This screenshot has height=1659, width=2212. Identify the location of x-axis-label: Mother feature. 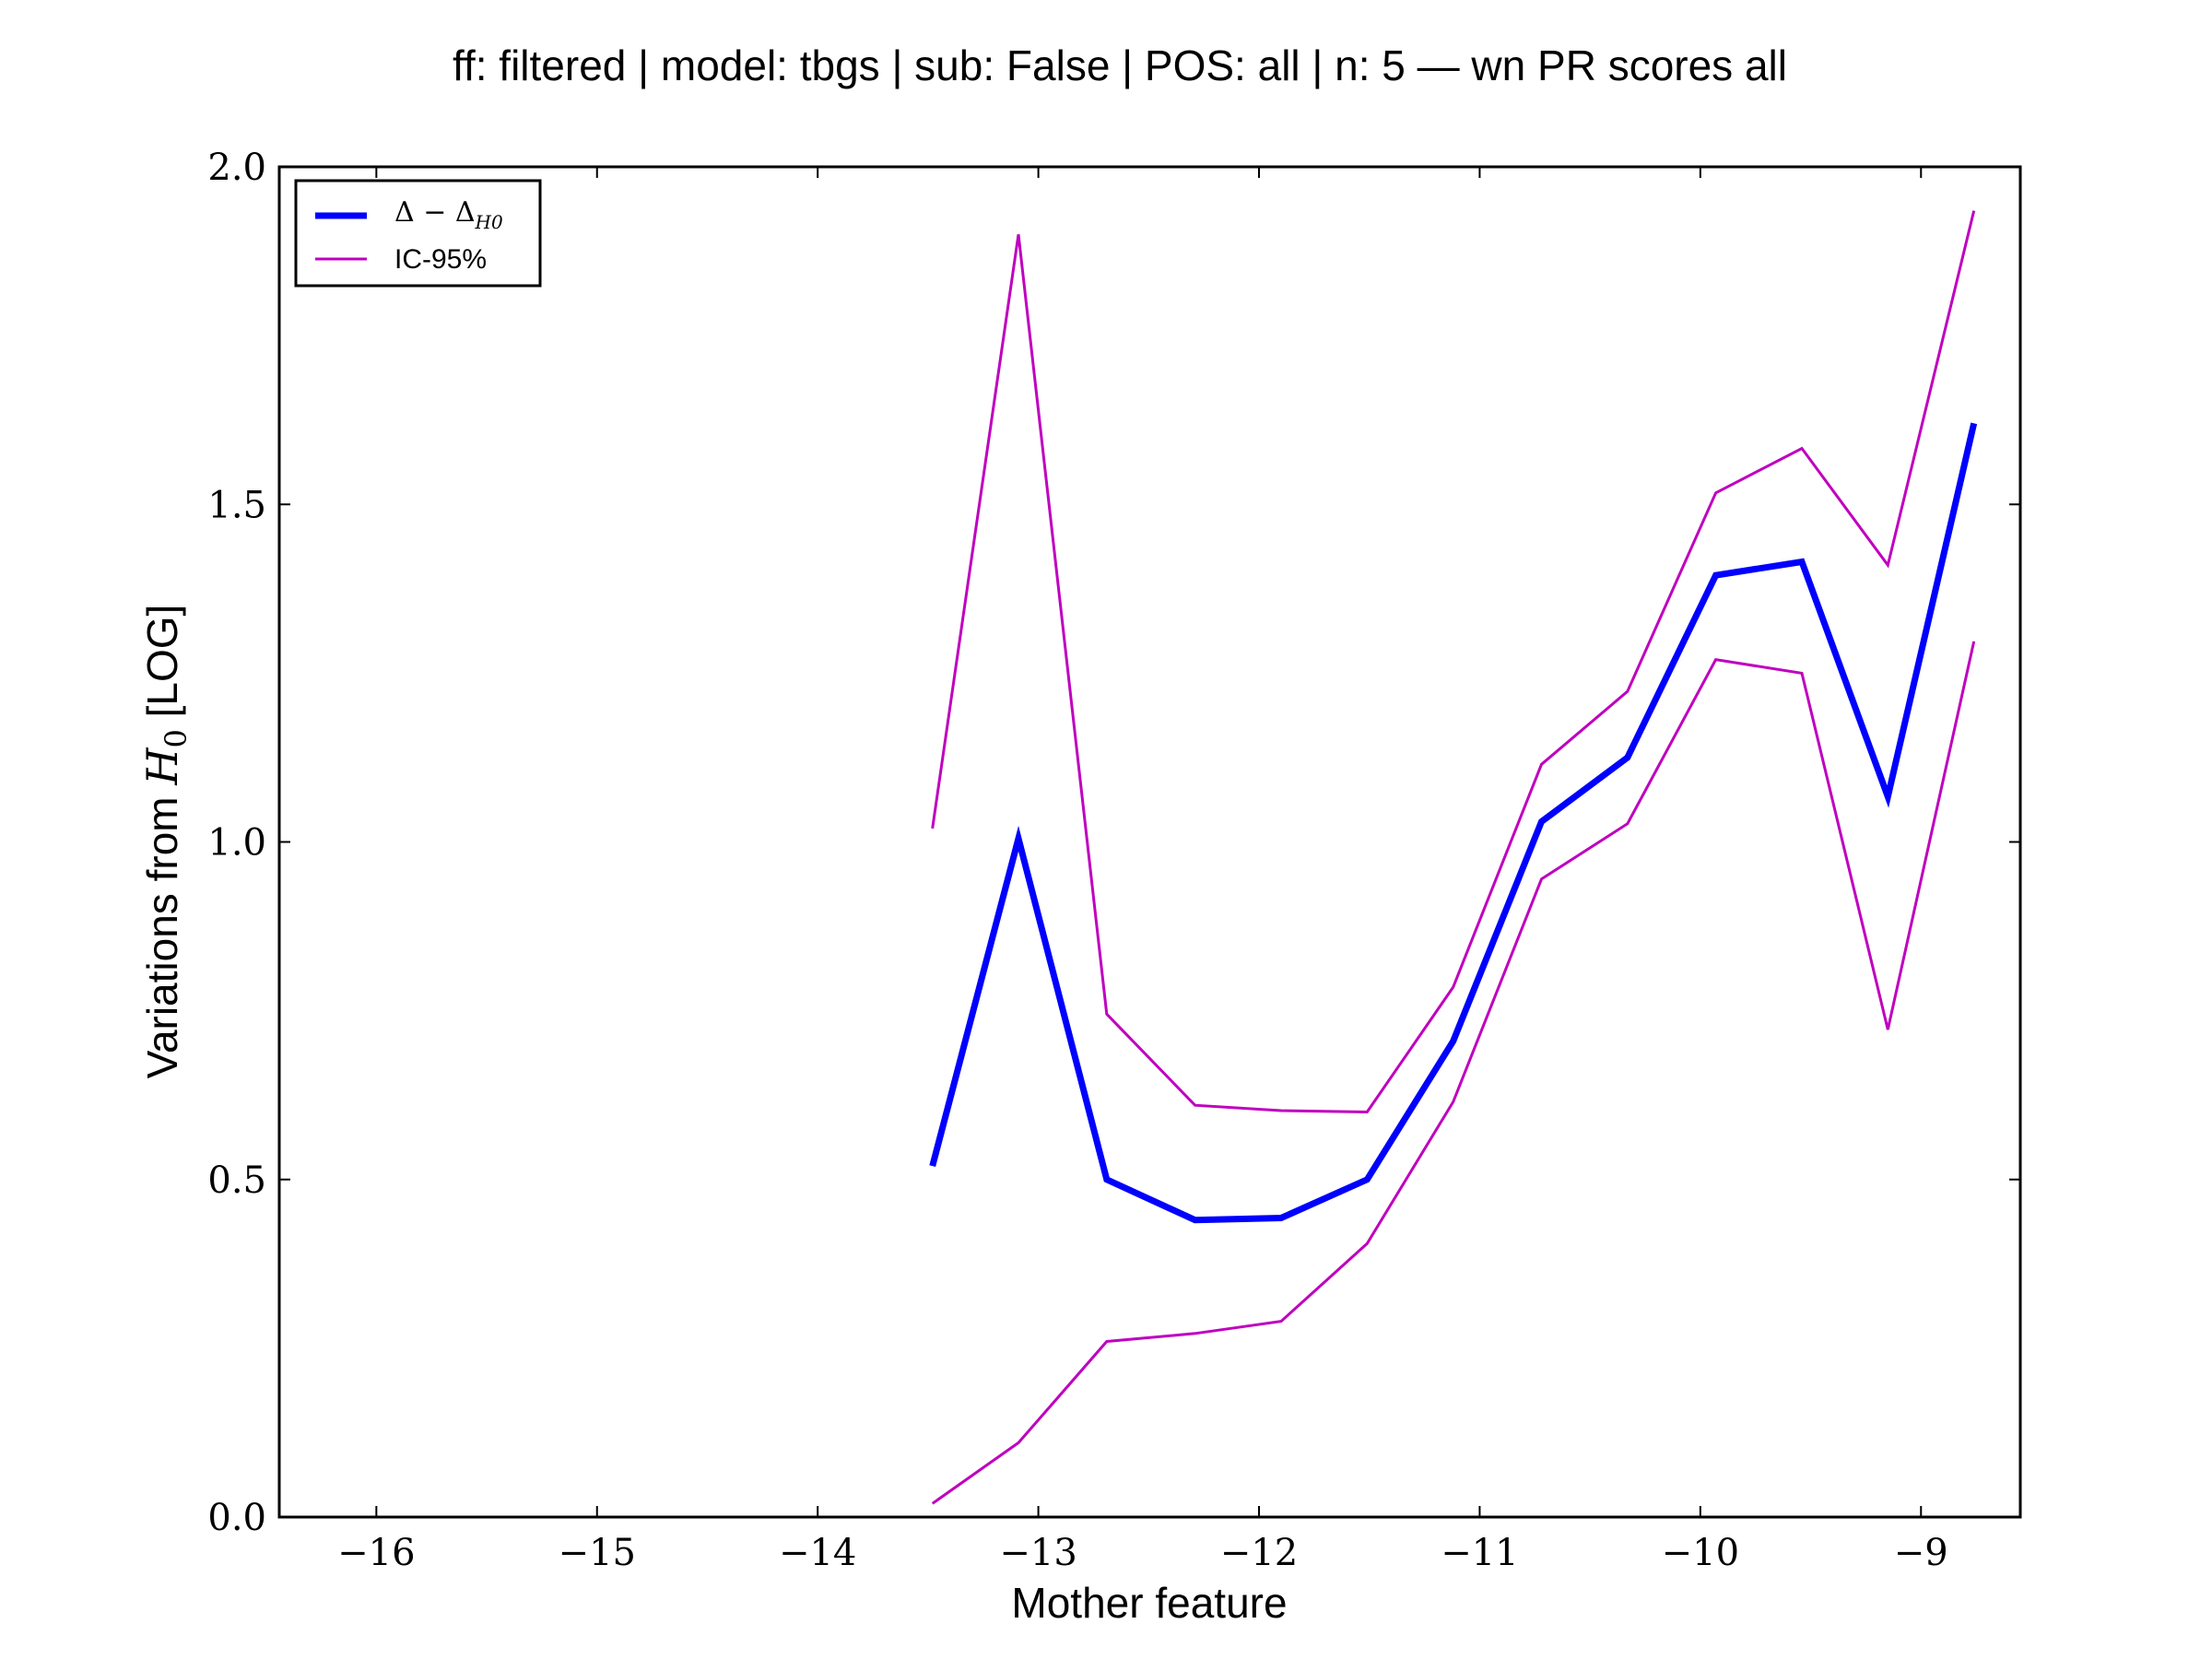
(1149, 1603).